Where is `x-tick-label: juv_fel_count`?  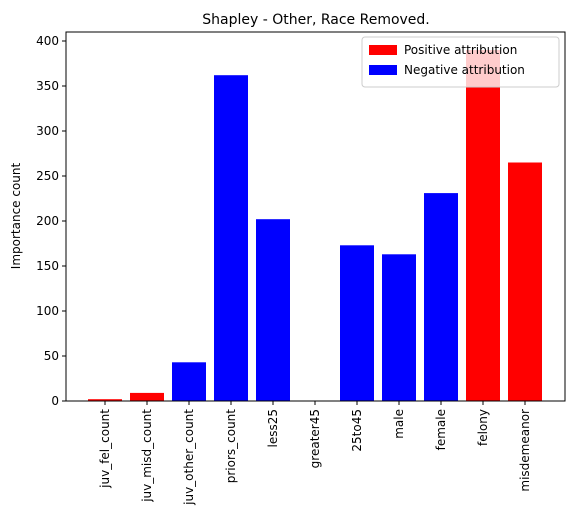 x-tick-label: juv_fel_count is located at coordinates (105, 449).